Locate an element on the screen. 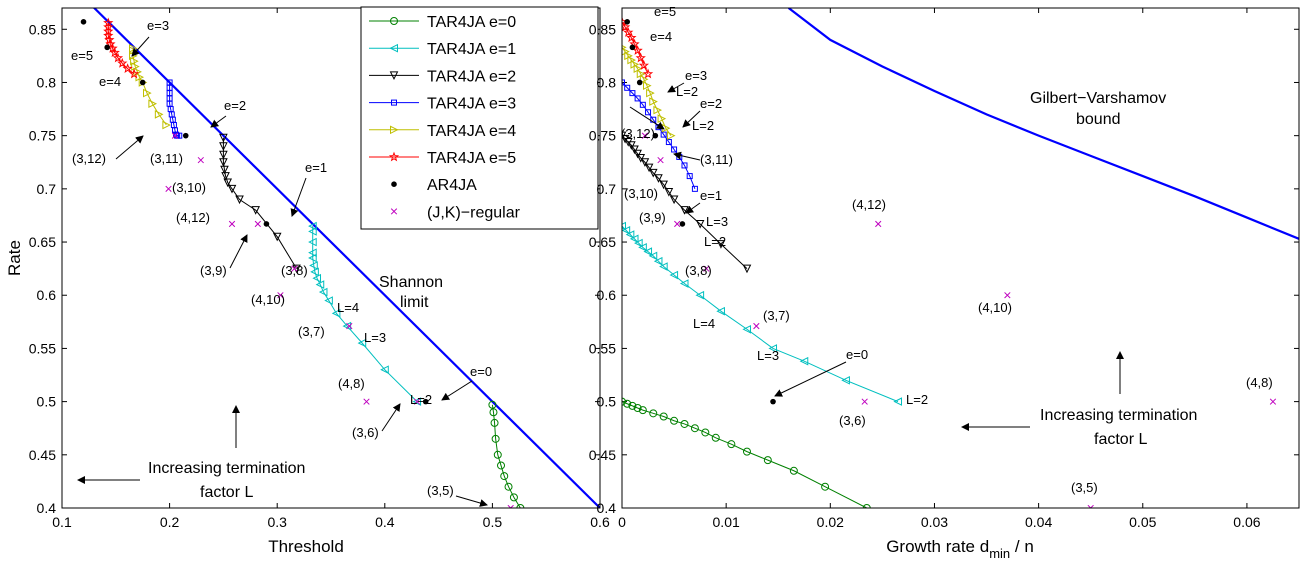 This screenshot has height=564, width=1308. x-tick-label: 0.05 is located at coordinates (1142, 522).